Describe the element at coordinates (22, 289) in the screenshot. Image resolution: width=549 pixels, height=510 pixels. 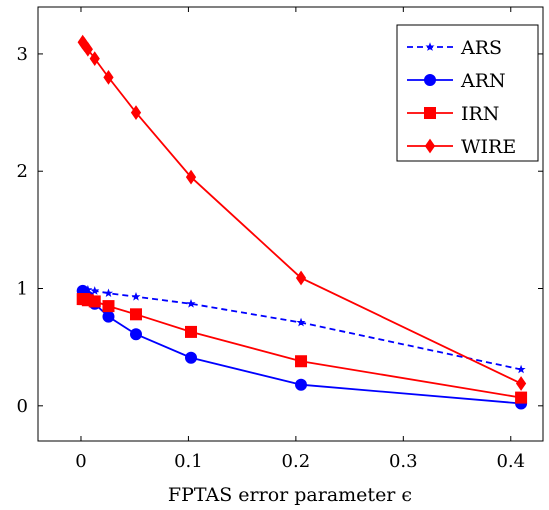
I see `y-tick-label: 1` at that location.